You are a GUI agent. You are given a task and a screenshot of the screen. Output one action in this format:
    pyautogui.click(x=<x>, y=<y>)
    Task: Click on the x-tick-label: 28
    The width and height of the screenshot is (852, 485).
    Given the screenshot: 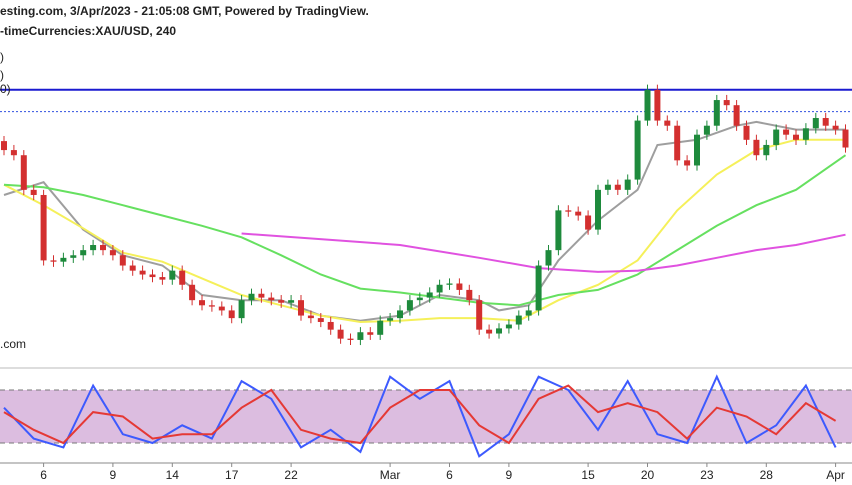 What is the action you would take?
    pyautogui.click(x=767, y=475)
    